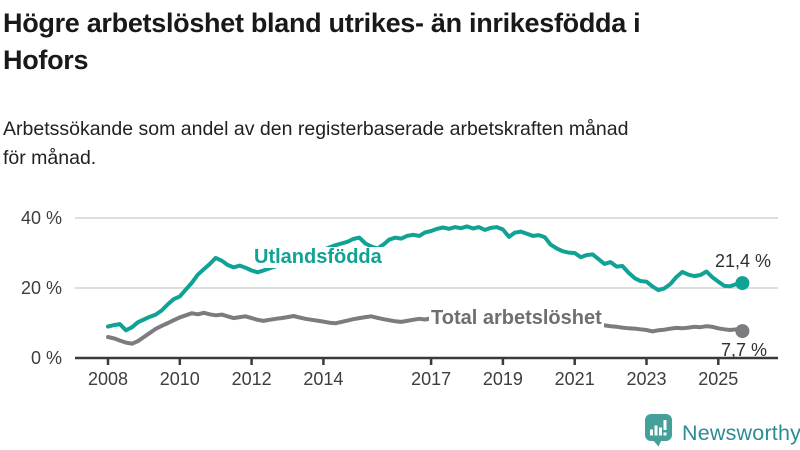 This screenshot has width=800, height=450. What do you see at coordinates (516, 318) in the screenshot?
I see `series-label-total-arbetsloshet: Total arbetslöshet` at bounding box center [516, 318].